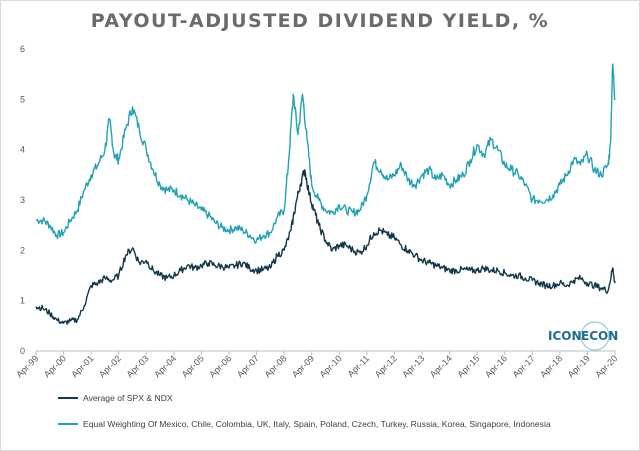  I want to click on x-tick-label: Apr-09, so click(303, 366).